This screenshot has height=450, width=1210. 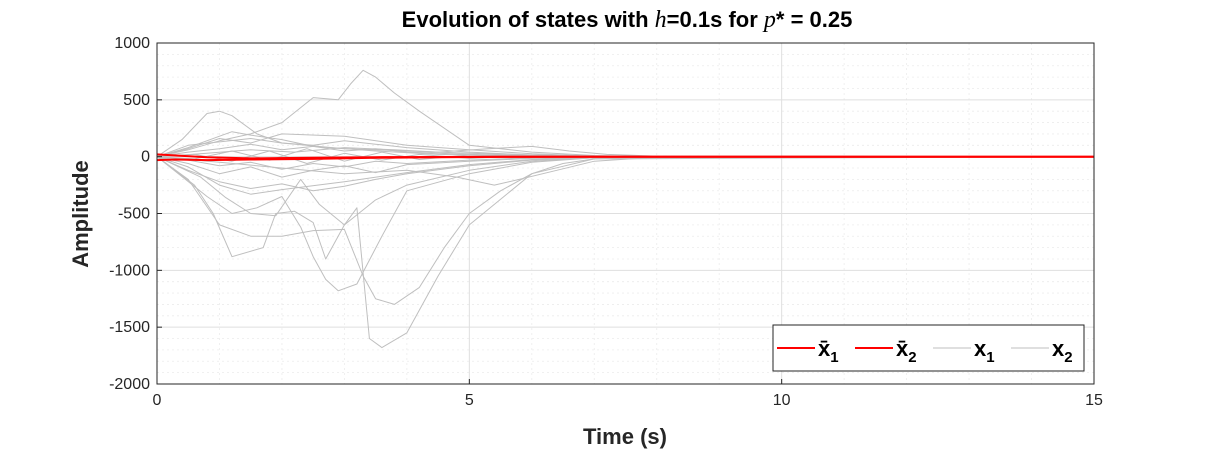 I want to click on legend-entry-x1-mean: x̄1, so click(x=808, y=351).